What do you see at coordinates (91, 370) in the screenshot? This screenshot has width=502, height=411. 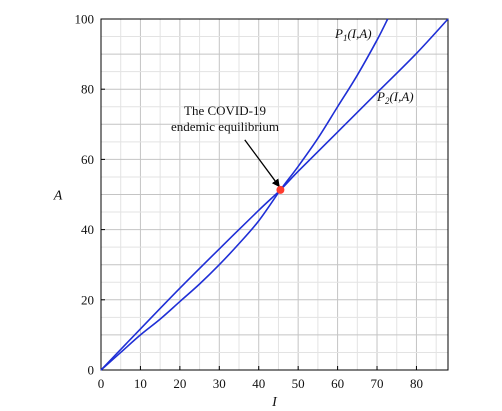 I see `y-tick-label: 0` at bounding box center [91, 370].